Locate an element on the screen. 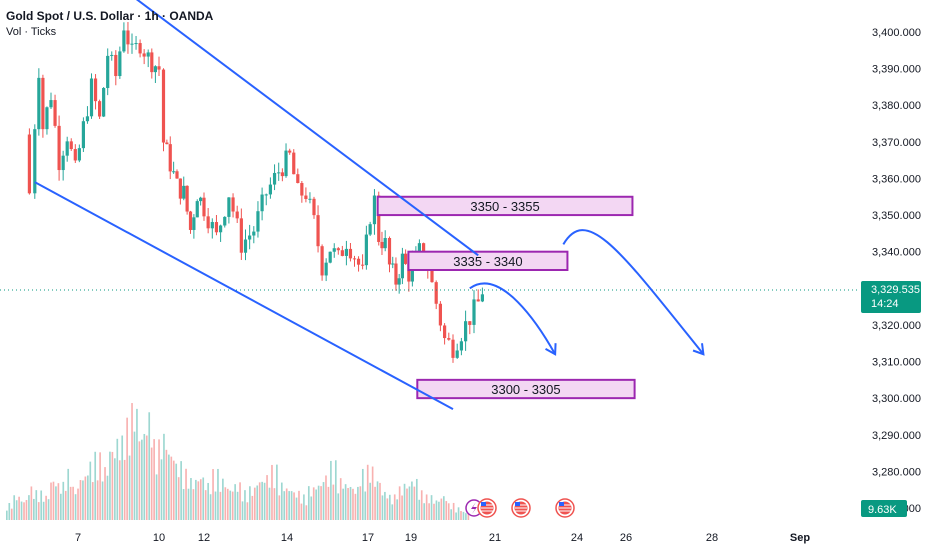 The image size is (932, 550). y-tick-label: 3,310.000 is located at coordinates (896, 363).